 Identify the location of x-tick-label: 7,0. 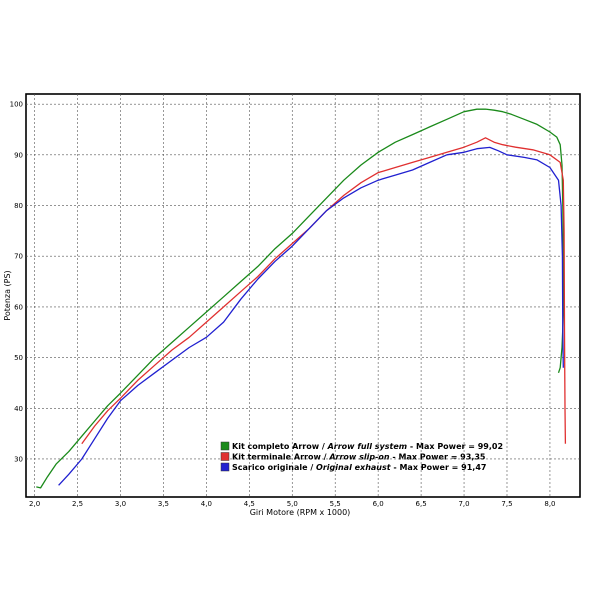
(463, 504).